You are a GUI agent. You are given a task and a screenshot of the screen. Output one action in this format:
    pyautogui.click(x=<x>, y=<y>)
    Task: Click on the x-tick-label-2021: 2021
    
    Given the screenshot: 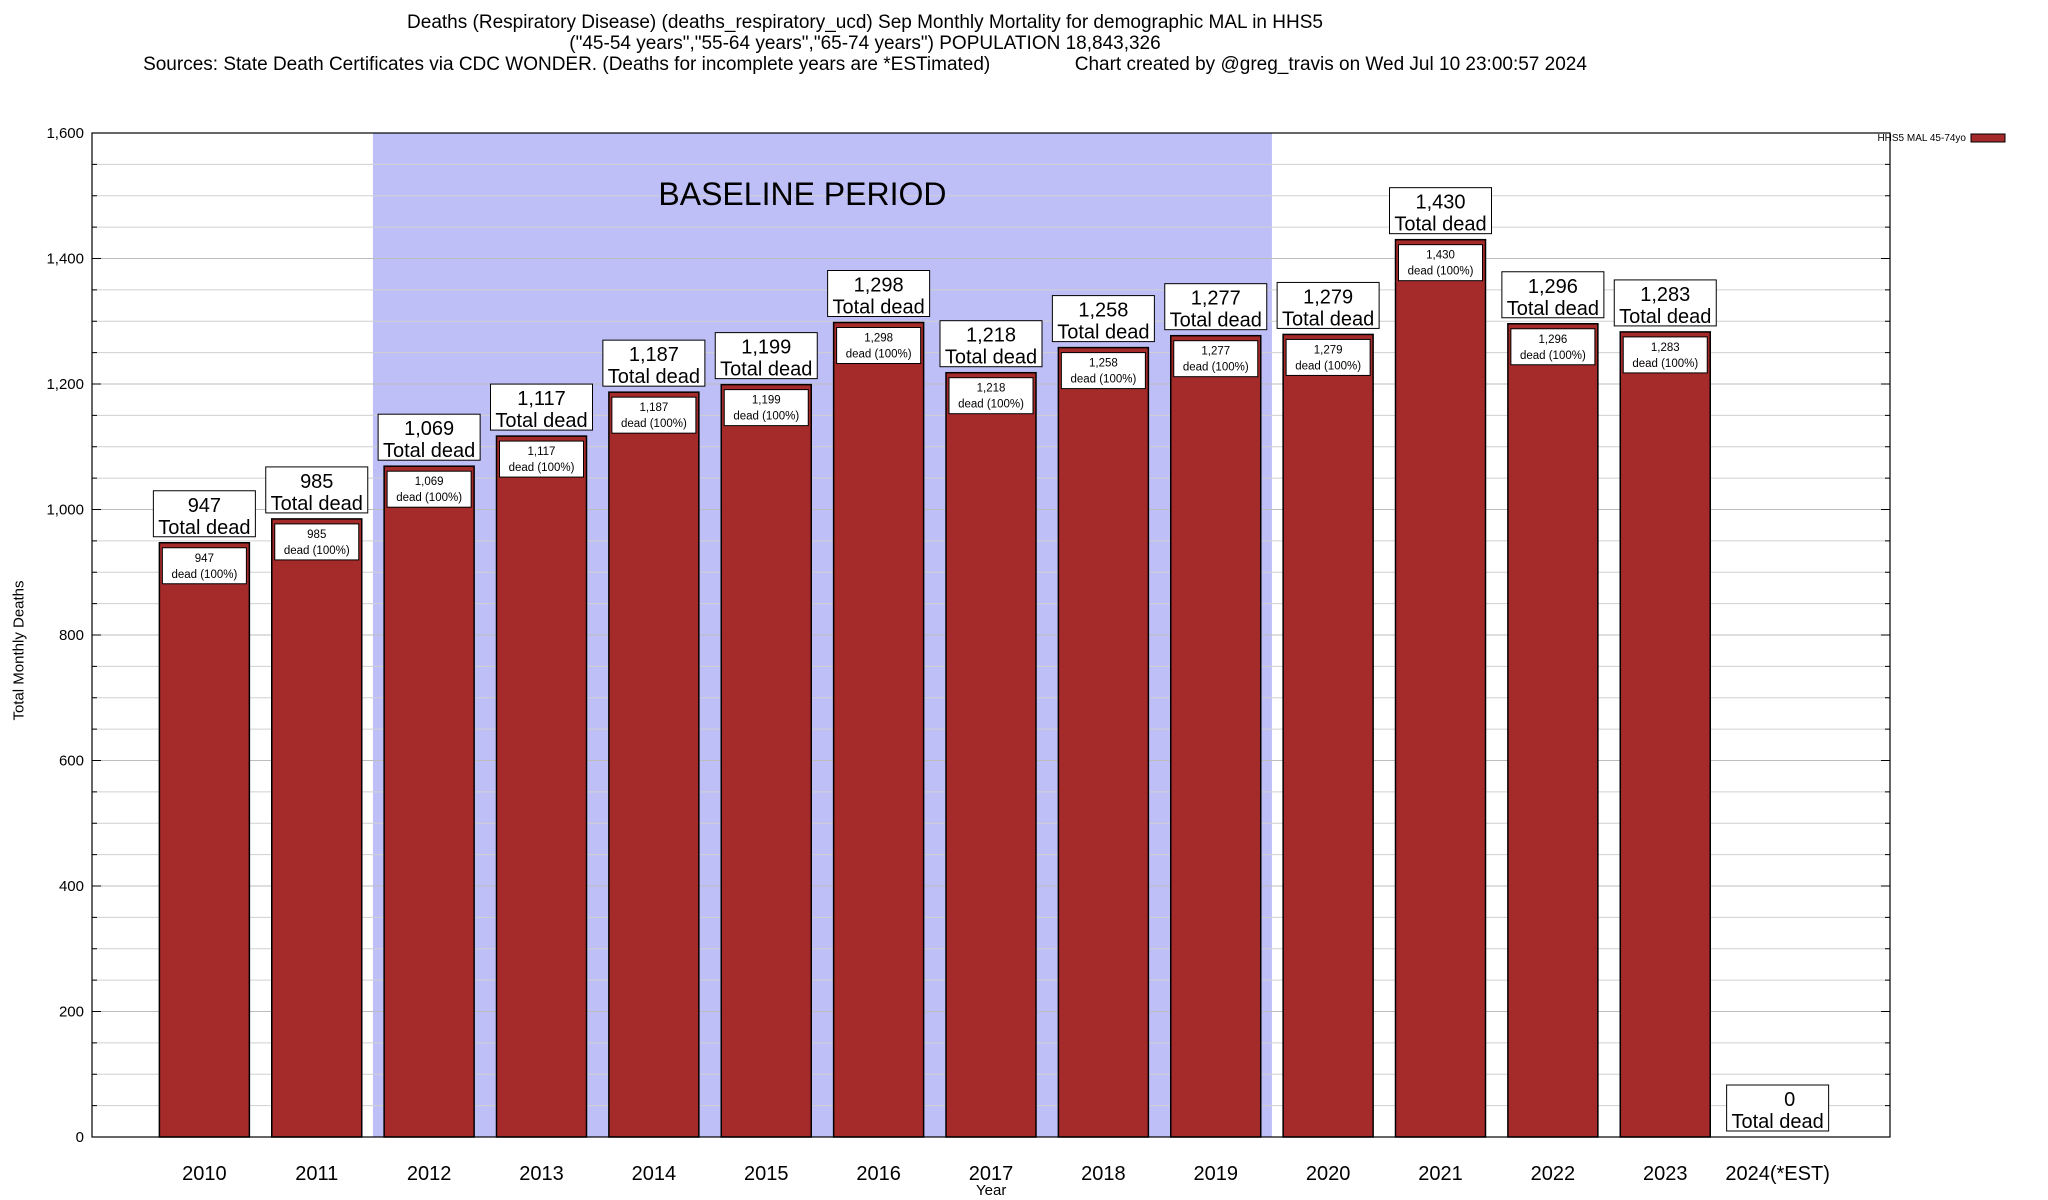 What is the action you would take?
    pyautogui.click(x=1440, y=1174)
    